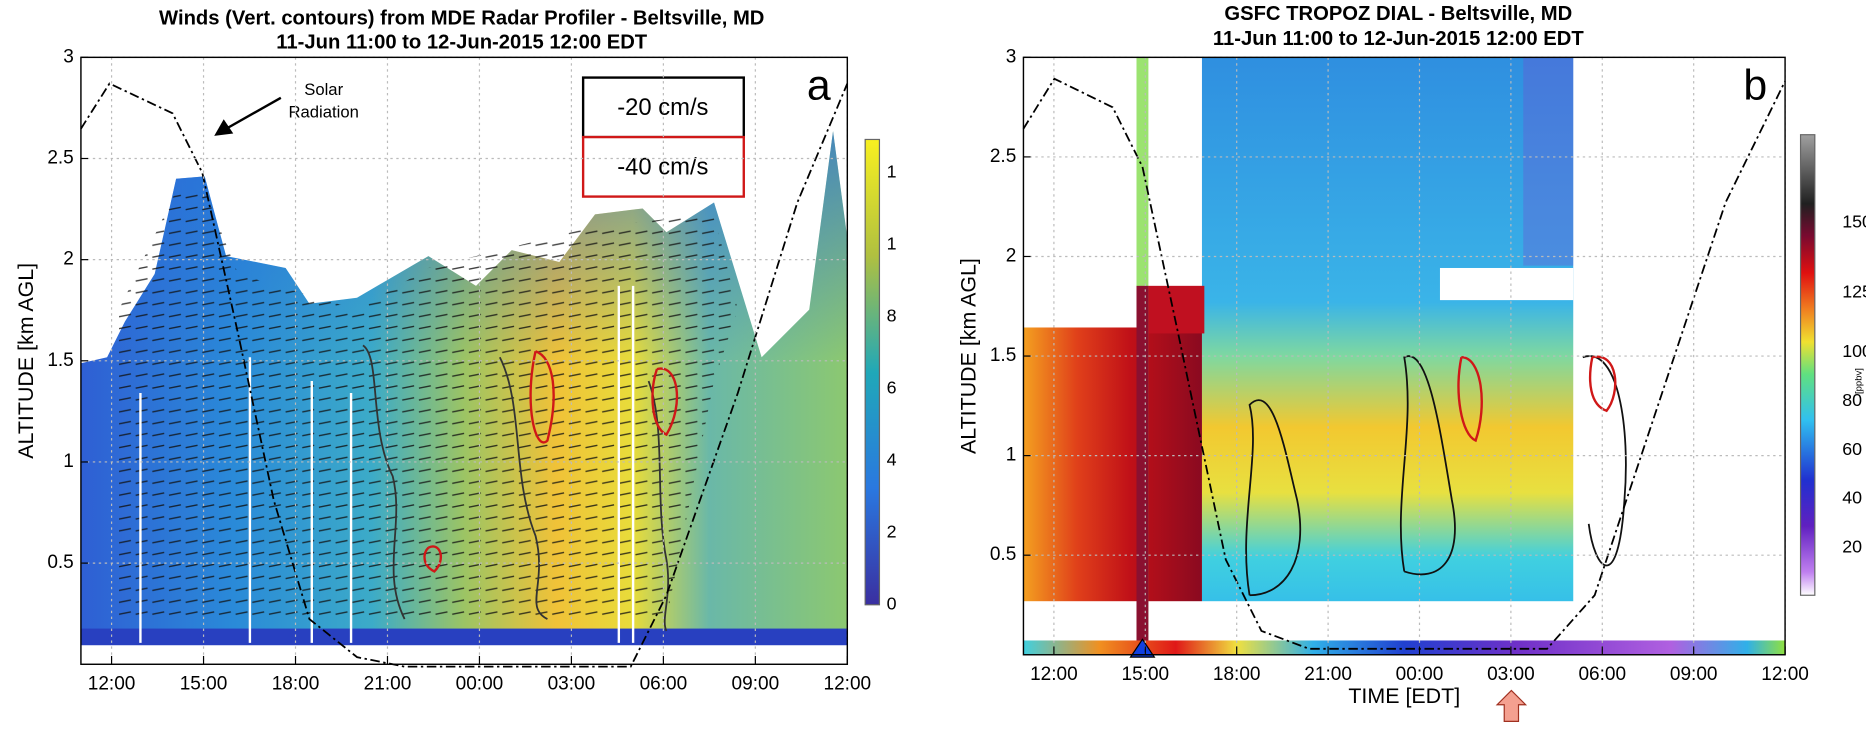 The image size is (1866, 729). Describe the element at coordinates (1548, 161) in the screenshot. I see `ozone-shade` at that location.